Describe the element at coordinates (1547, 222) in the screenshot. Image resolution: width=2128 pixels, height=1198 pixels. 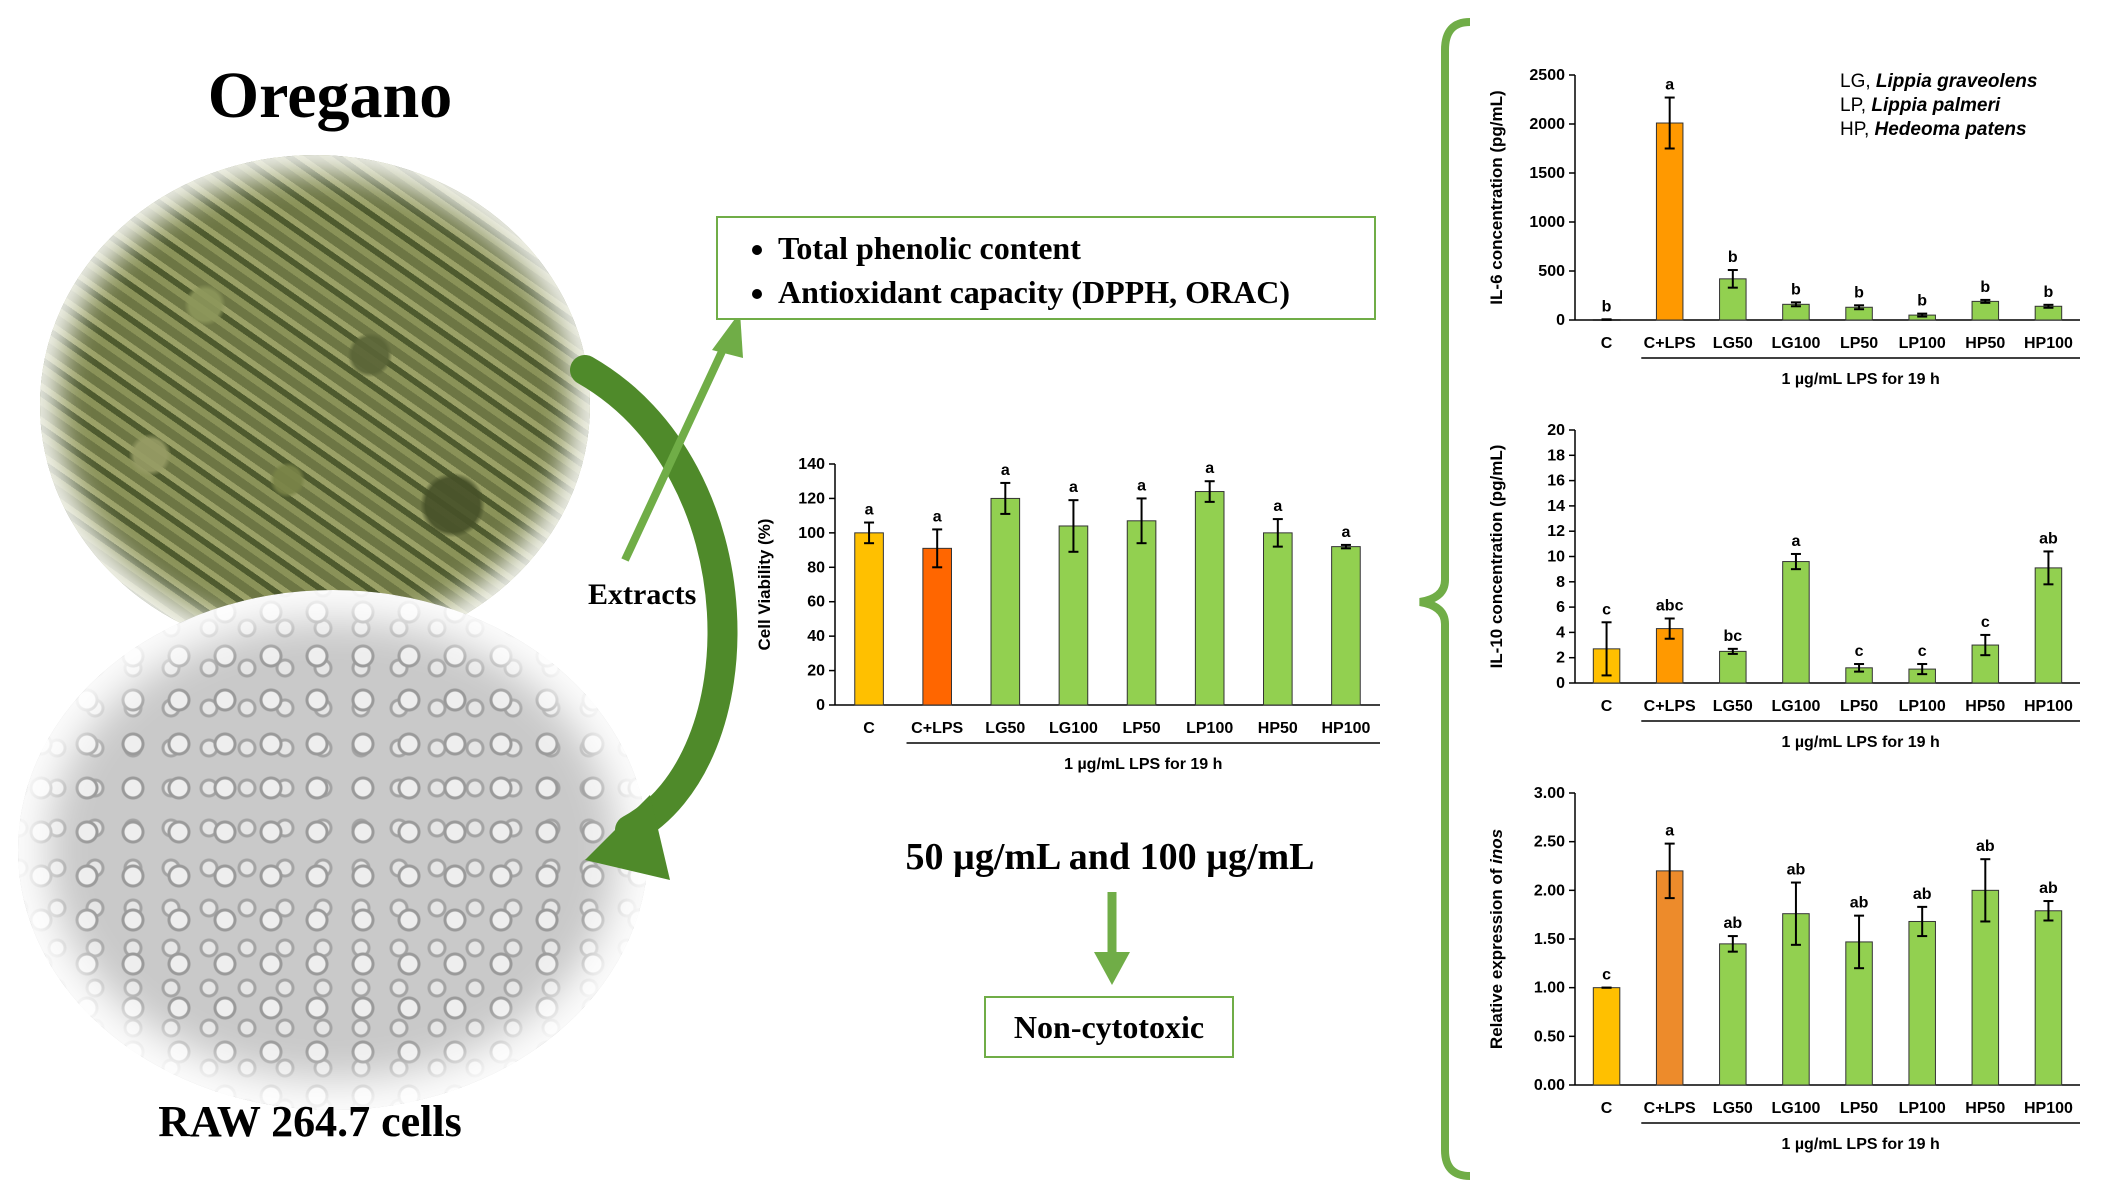
I see `y-tick-label: 1000` at that location.